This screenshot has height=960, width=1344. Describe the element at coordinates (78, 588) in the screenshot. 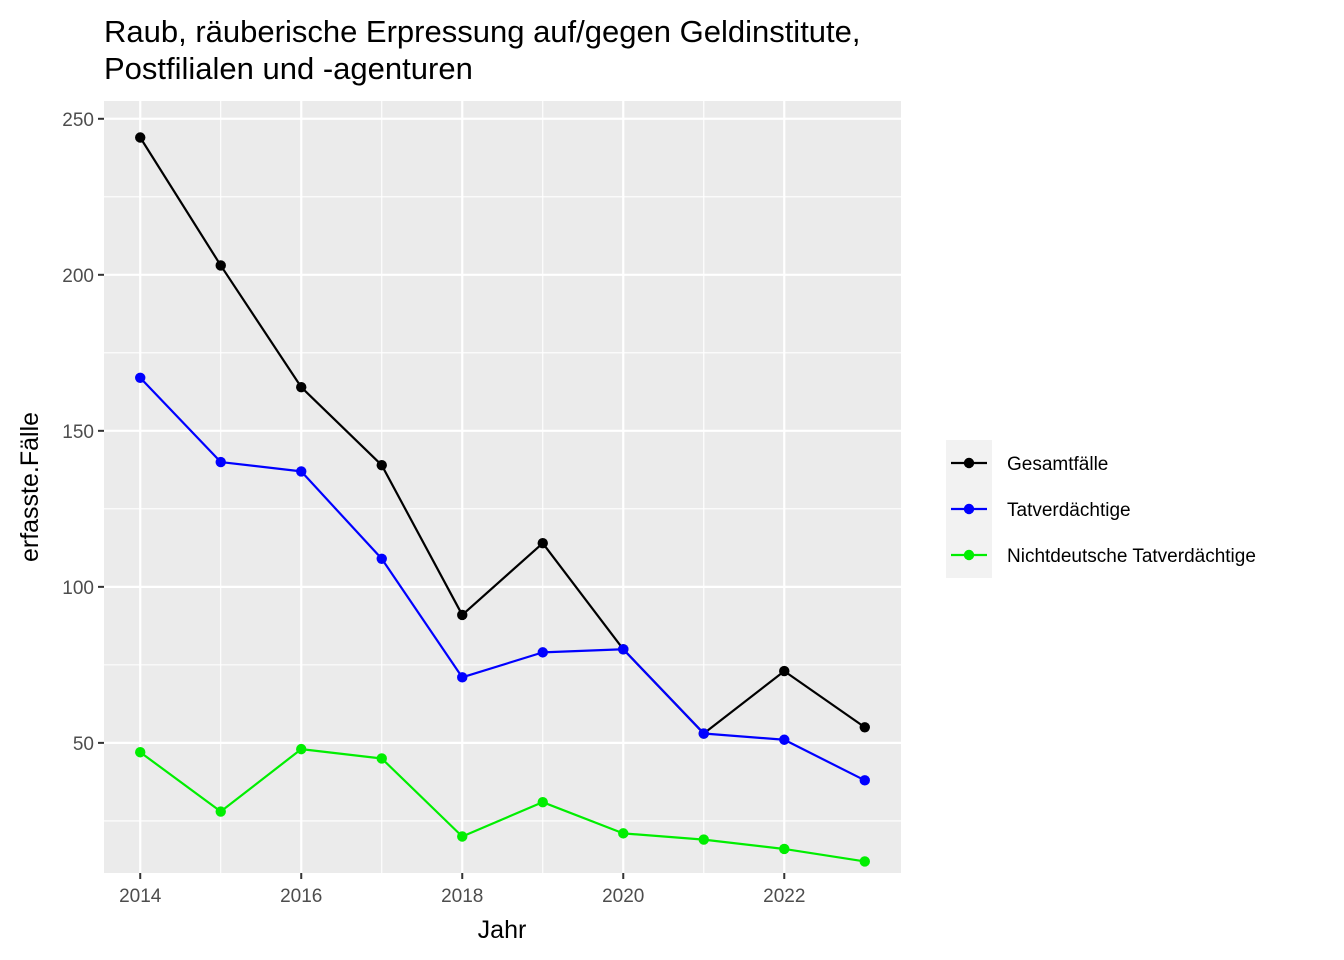

I see `y-tick-label: 100` at that location.